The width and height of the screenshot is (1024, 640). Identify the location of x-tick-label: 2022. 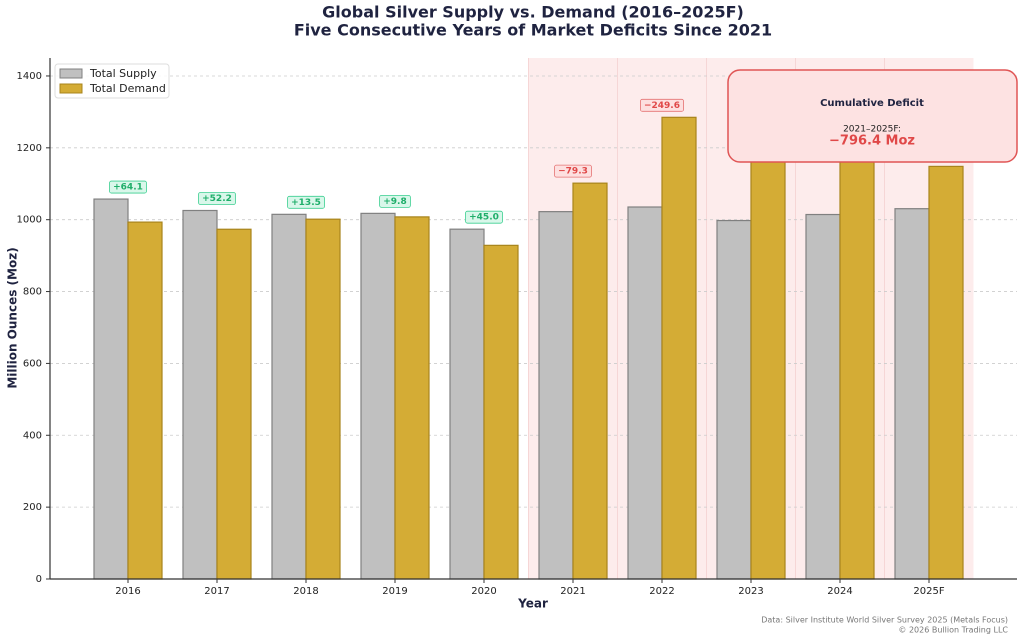
(661, 591).